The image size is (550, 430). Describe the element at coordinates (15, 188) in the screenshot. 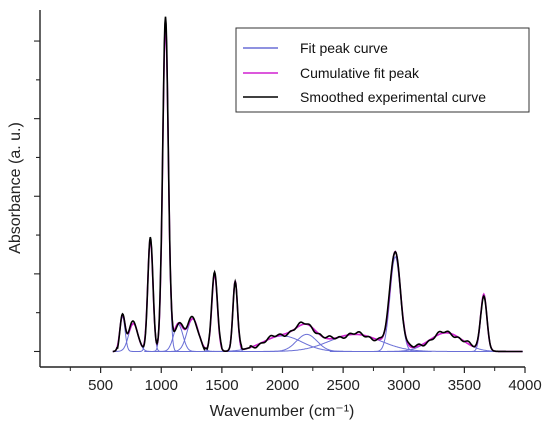

I see `y-axis-title: Absorbance (a. u.)` at that location.